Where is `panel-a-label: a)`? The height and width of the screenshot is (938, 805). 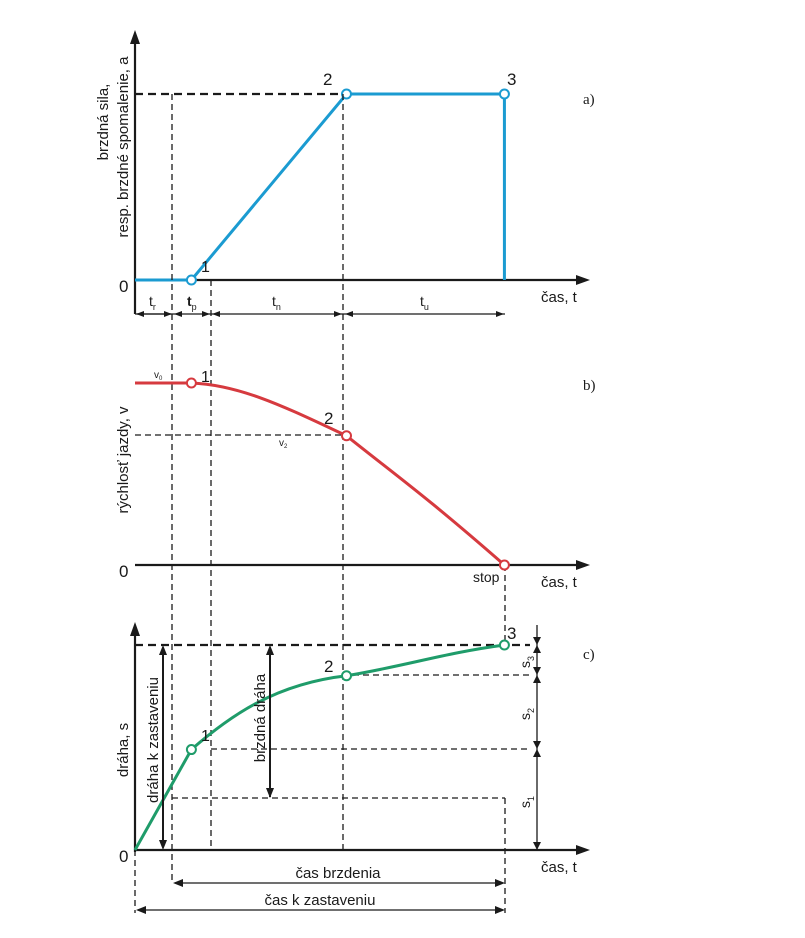 panel-a-label: a) is located at coordinates (589, 100).